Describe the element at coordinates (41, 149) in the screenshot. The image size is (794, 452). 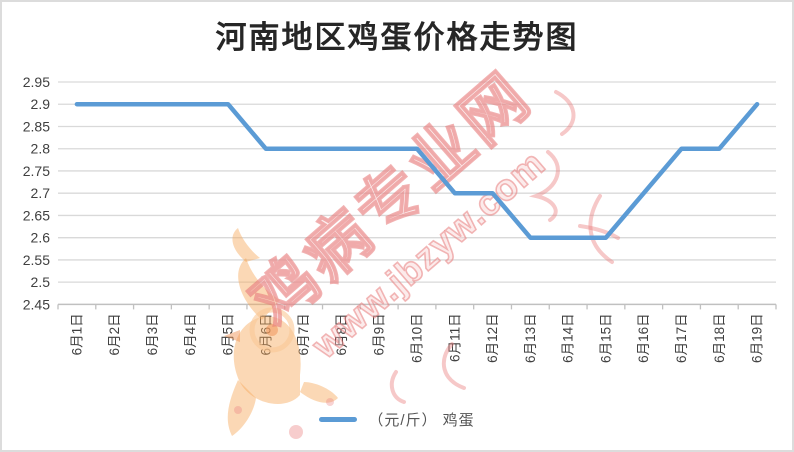
I see `y-axis-label: 2.8` at that location.